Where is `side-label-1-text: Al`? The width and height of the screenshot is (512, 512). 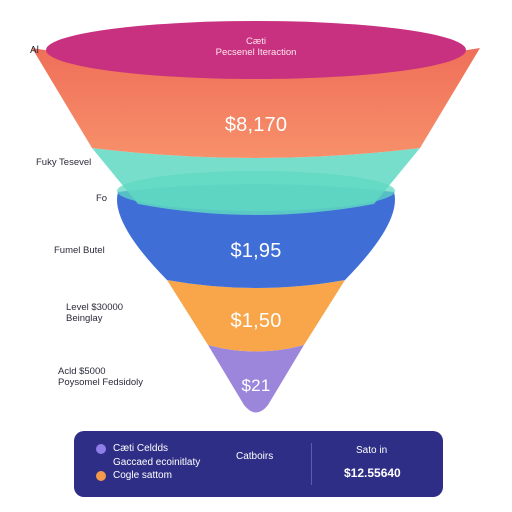 side-label-1-text: Al is located at coordinates (34, 50).